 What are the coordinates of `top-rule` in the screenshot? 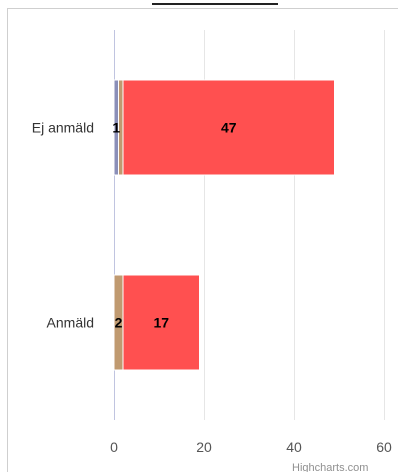 It's located at (215, 4).